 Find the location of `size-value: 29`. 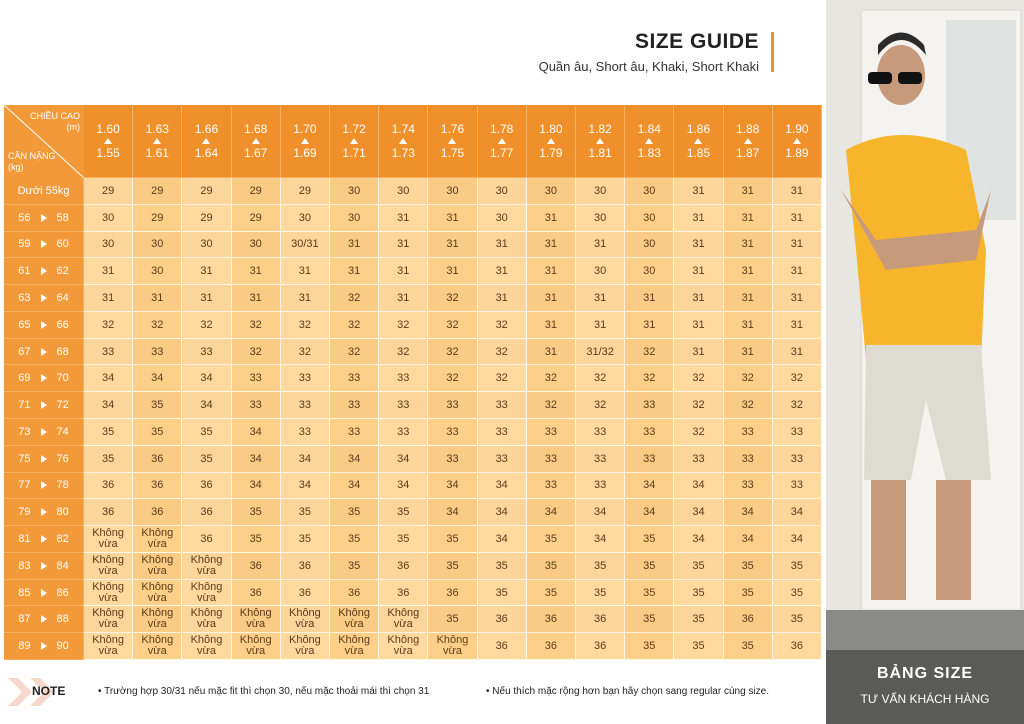

size-value: 29 is located at coordinates (157, 217).